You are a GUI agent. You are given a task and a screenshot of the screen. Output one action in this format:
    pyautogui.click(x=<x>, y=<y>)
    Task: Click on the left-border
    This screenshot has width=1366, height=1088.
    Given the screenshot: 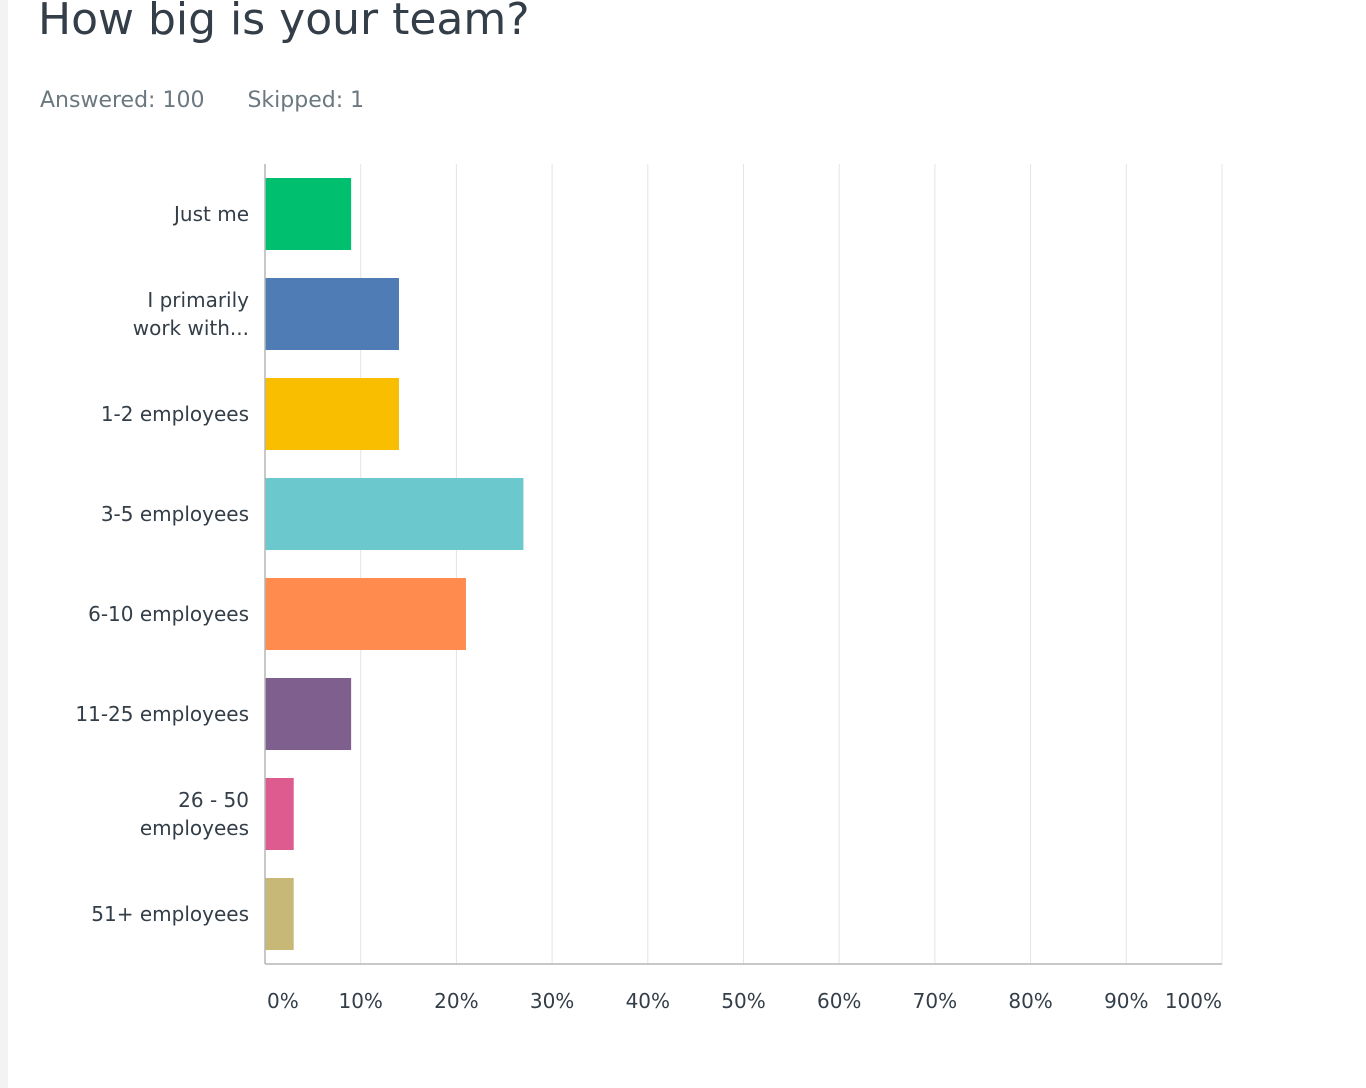 What is the action you would take?
    pyautogui.click(x=4, y=544)
    